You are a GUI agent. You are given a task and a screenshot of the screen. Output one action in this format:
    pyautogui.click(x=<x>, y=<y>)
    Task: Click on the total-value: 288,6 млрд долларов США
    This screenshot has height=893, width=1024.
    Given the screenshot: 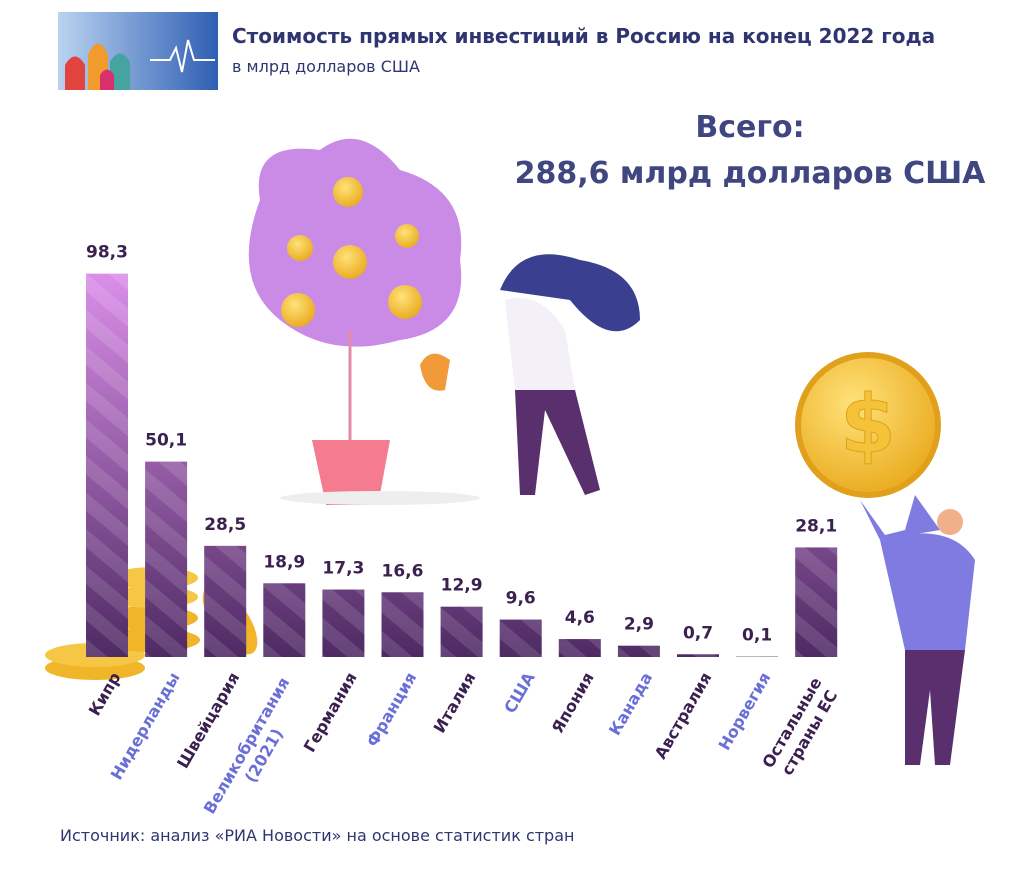 What is the action you would take?
    pyautogui.click(x=750, y=173)
    